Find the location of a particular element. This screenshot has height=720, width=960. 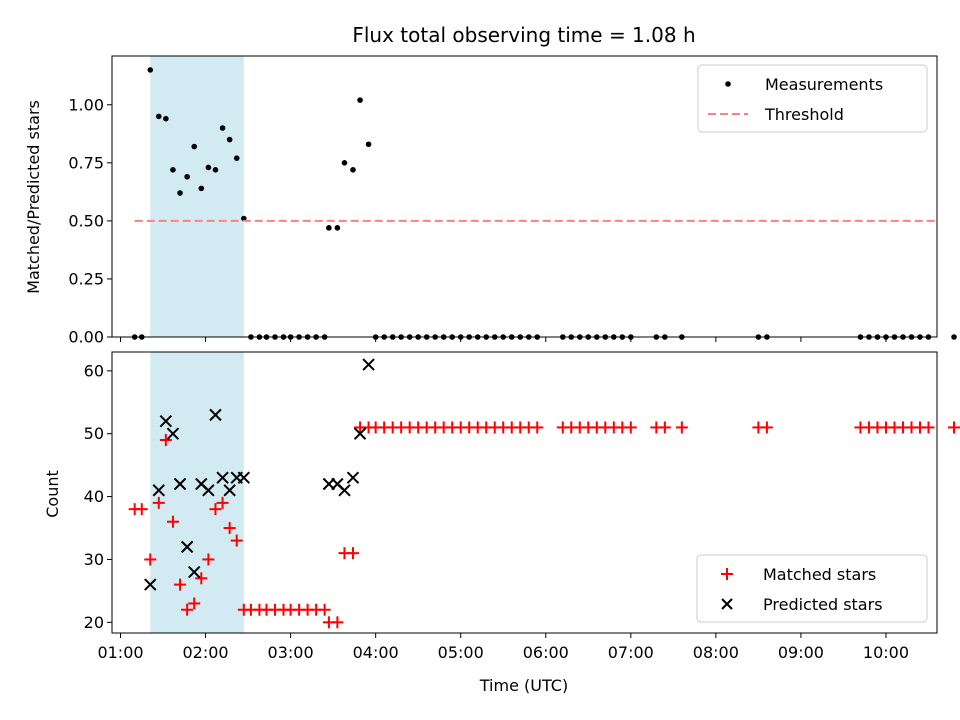

top-y-tick-label: 0.50 is located at coordinates (86, 220).